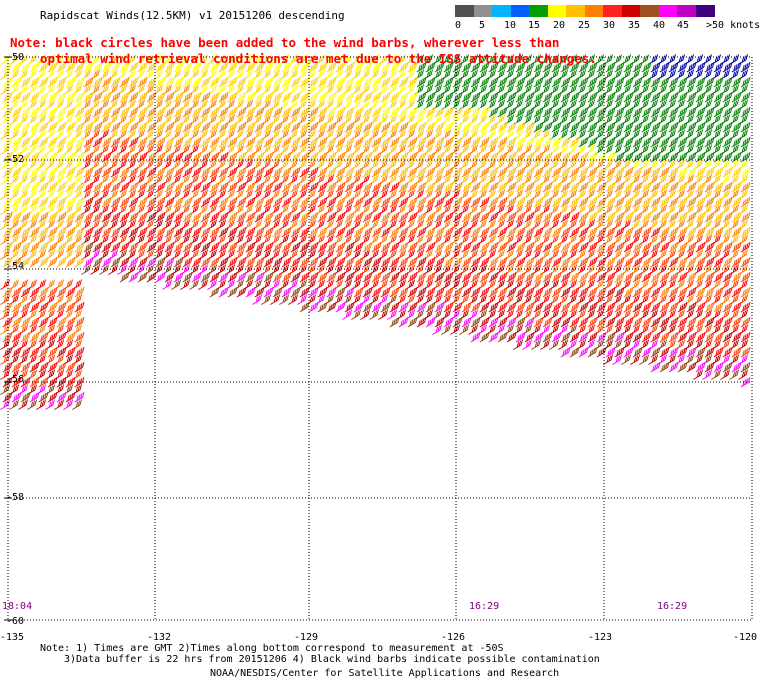  I want to click on legend-swatch, so click(575, 11).